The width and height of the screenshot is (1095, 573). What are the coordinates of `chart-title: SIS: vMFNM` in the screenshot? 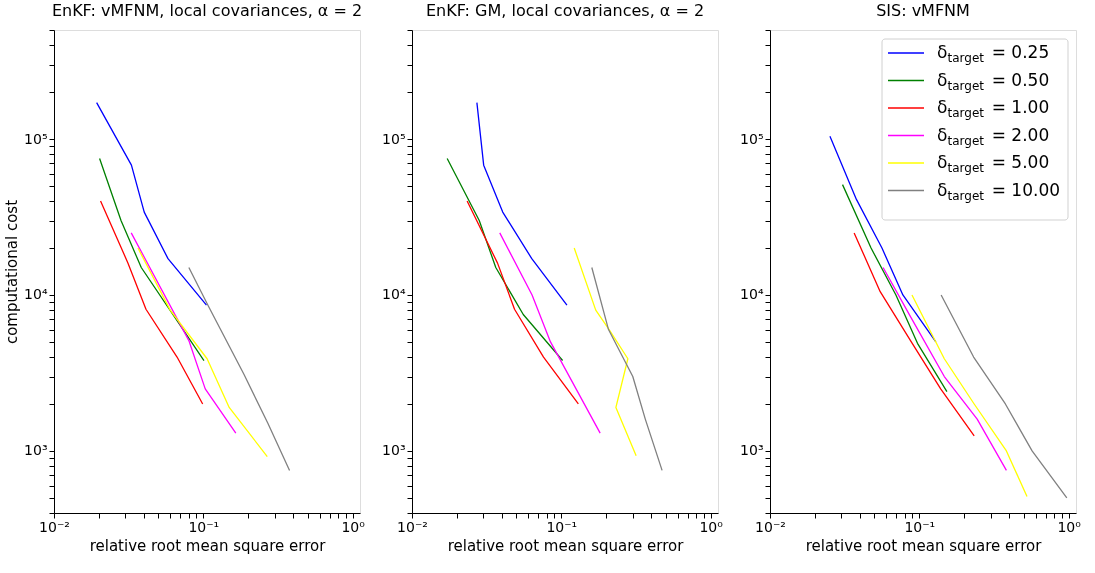 It's located at (923, 10).